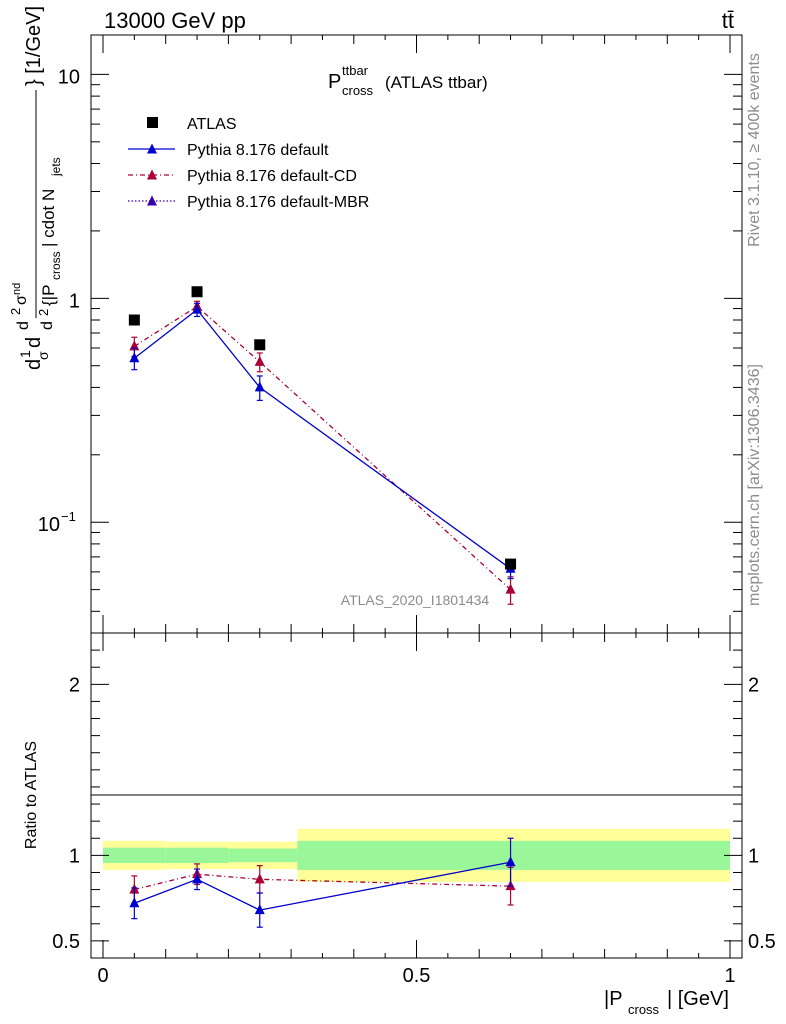  What do you see at coordinates (259, 878) in the screenshot?
I see `point-cd-ratio` at bounding box center [259, 878].